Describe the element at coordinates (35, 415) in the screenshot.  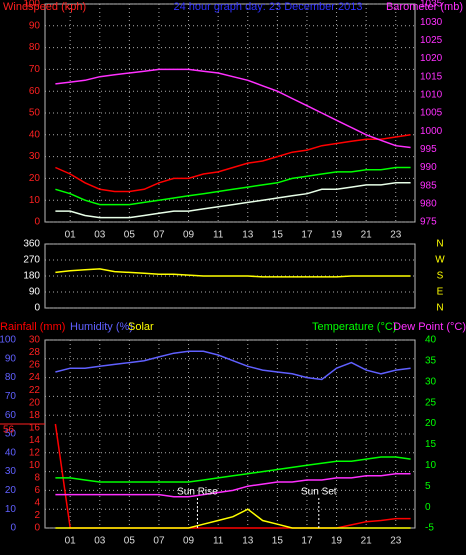
I see `y3-tick-label: 18` at that location.